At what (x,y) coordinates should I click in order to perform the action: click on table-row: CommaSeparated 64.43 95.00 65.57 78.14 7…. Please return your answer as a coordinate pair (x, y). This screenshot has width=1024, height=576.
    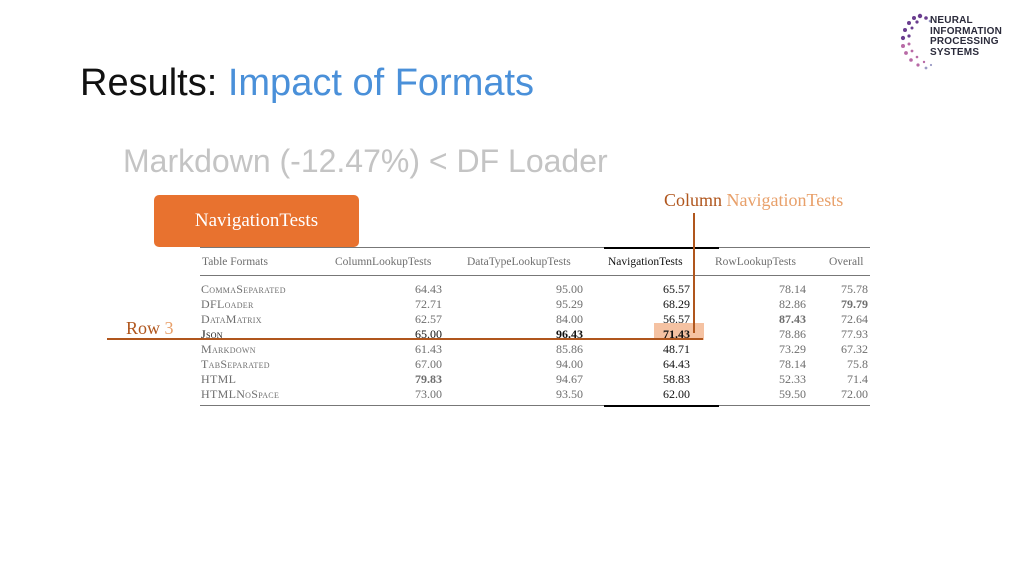
    Looking at the image, I should click on (535, 289).